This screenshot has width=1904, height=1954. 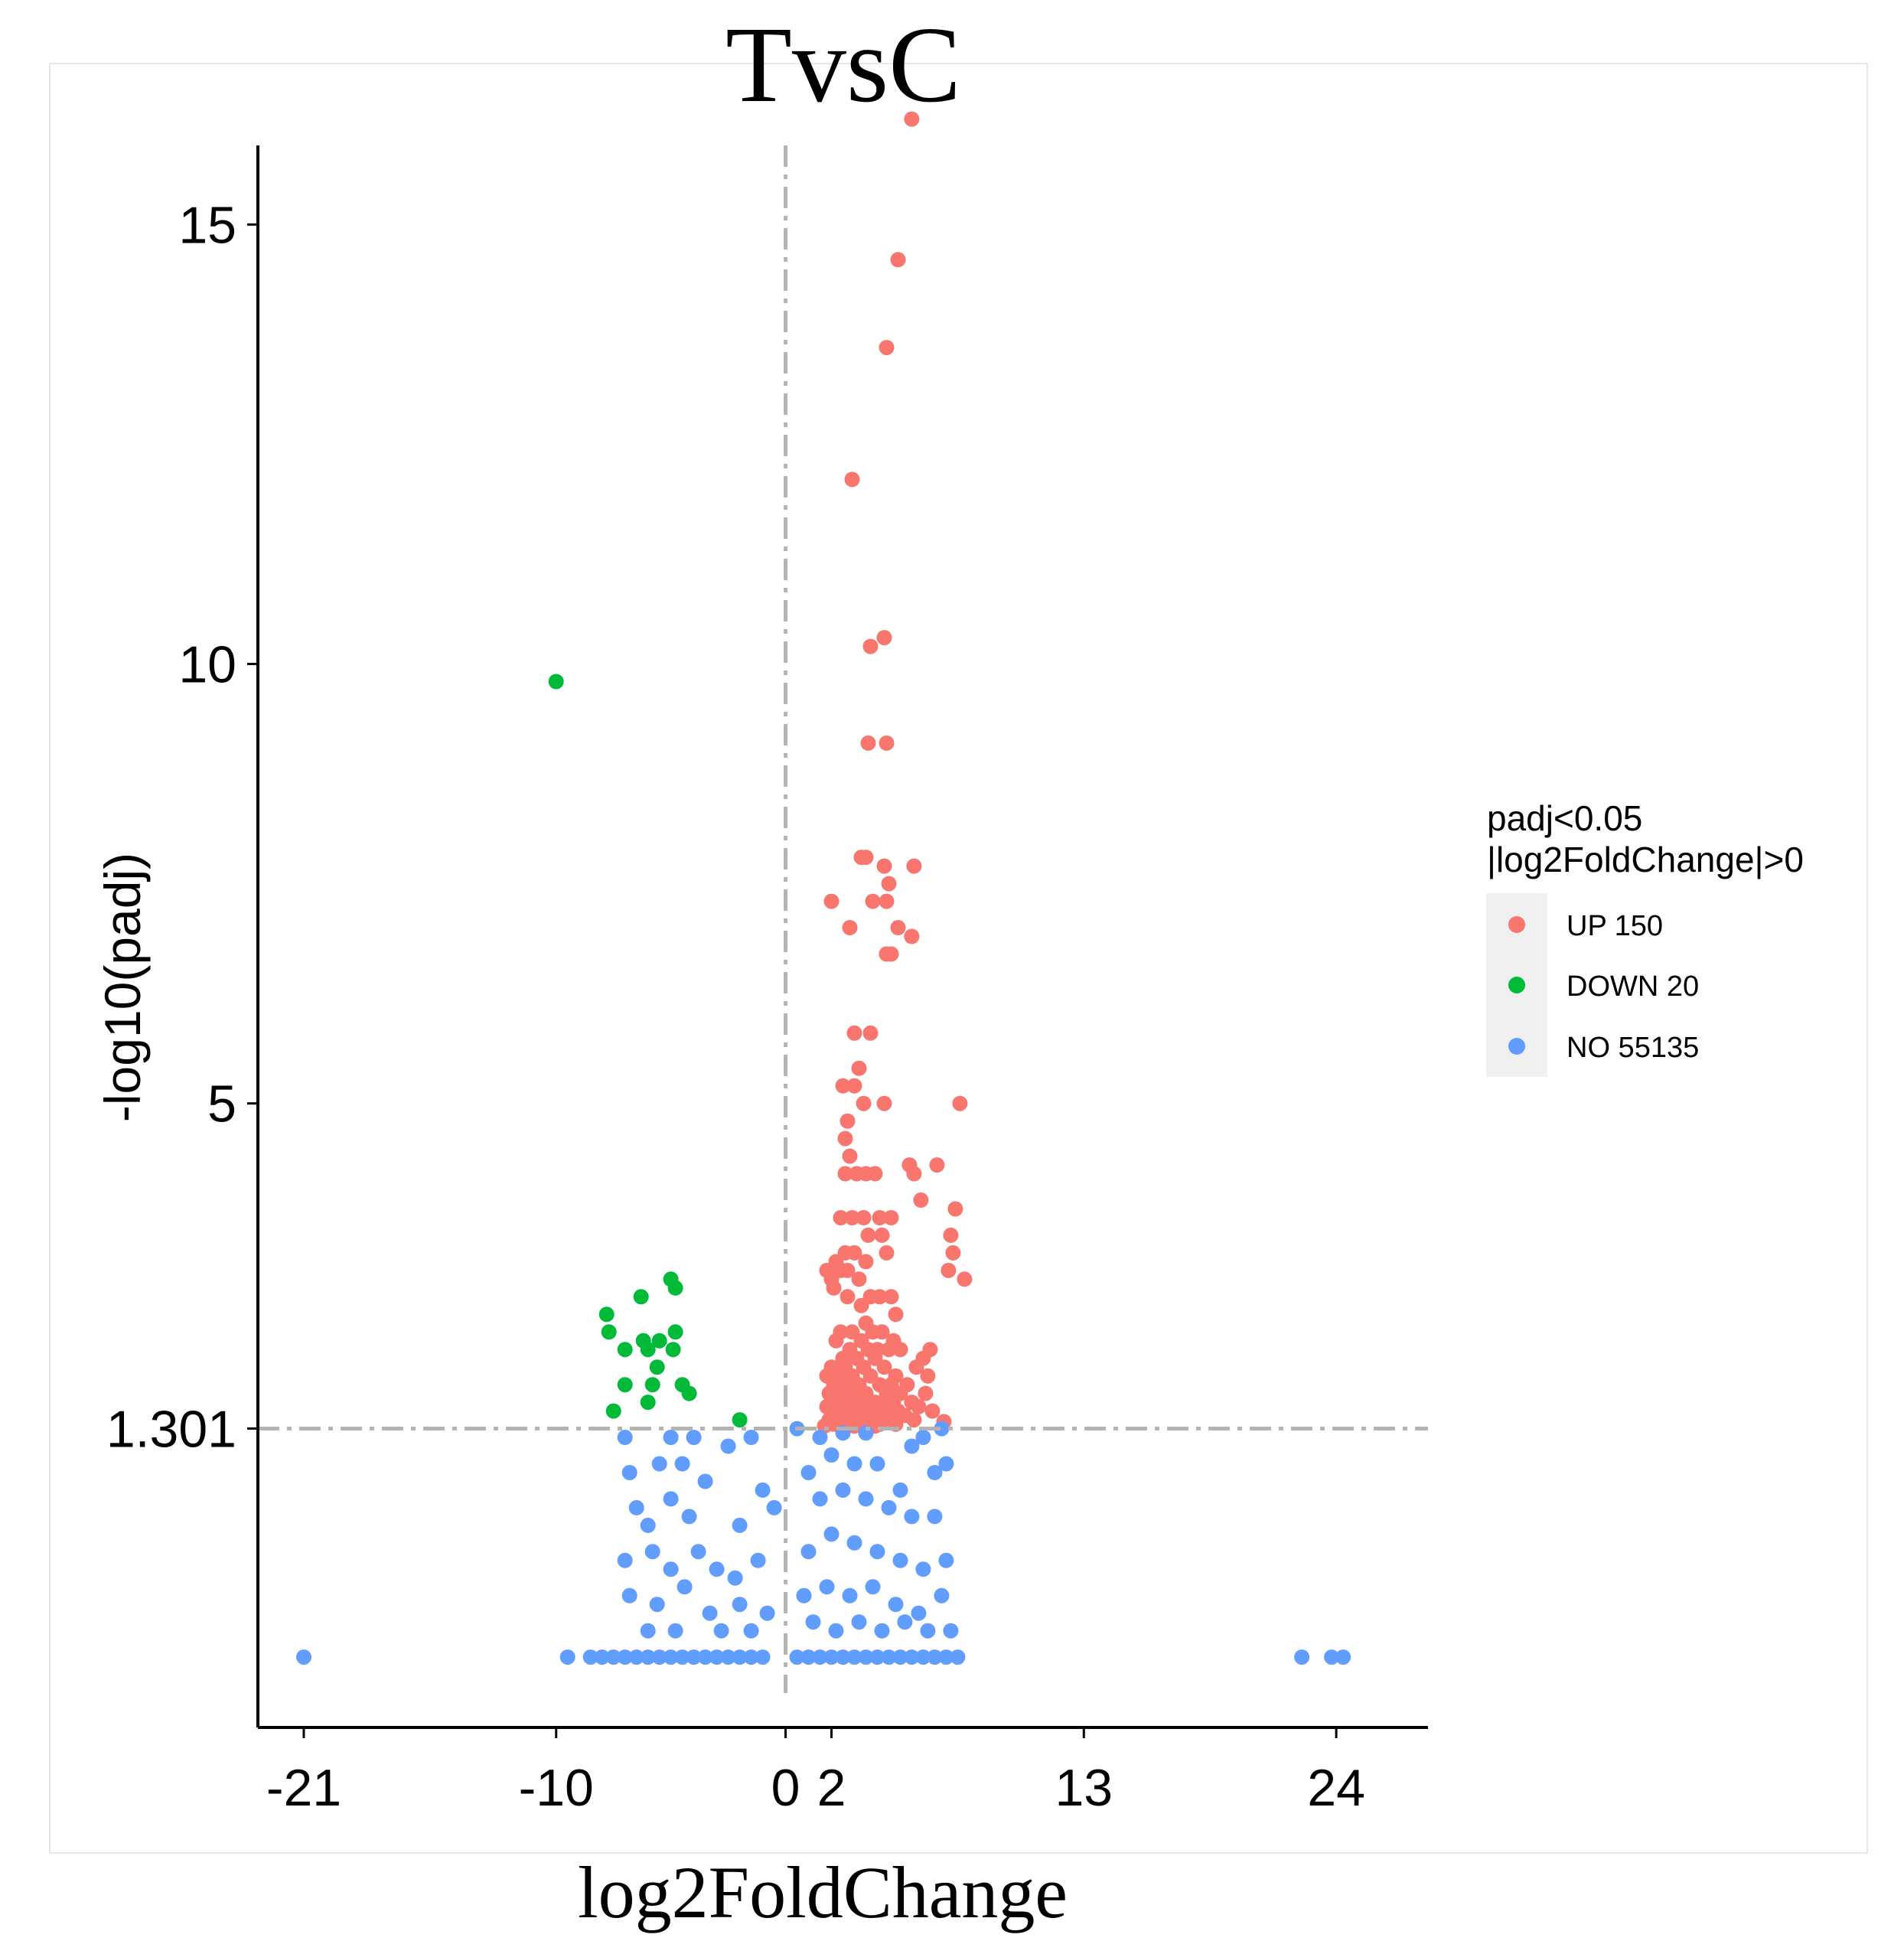 What do you see at coordinates (207, 665) in the screenshot?
I see `y-tick-label: 10` at bounding box center [207, 665].